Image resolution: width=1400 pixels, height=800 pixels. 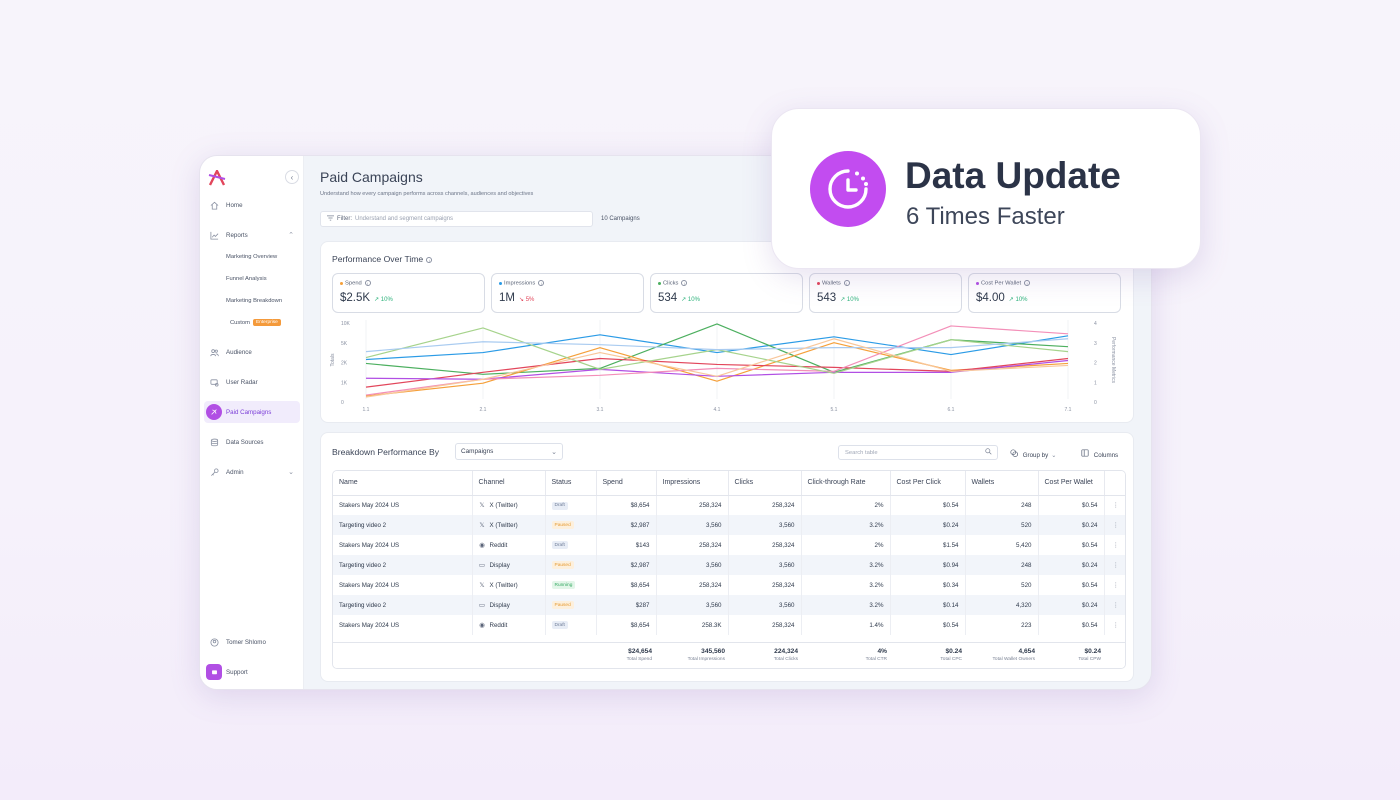 What do you see at coordinates (403, 483) in the screenshot?
I see `column-header: Name` at bounding box center [403, 483].